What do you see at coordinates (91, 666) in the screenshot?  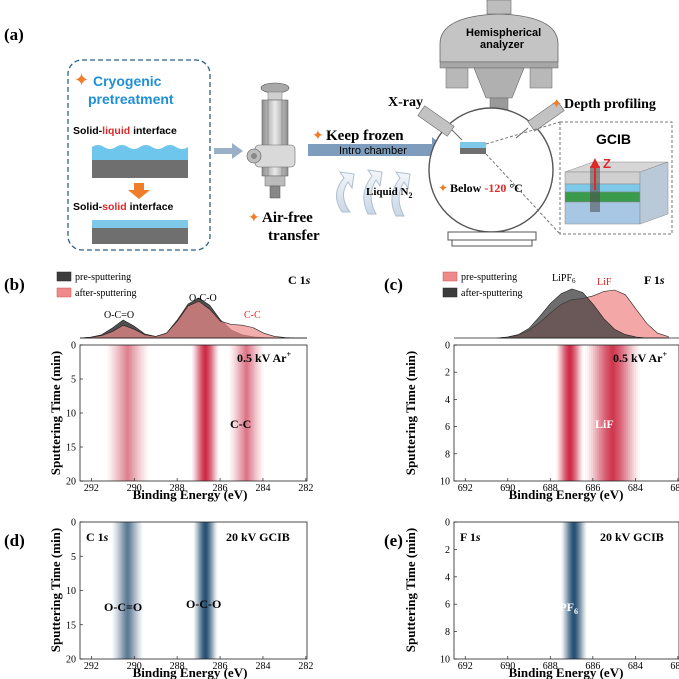 I see `x-tick-label: 292` at bounding box center [91, 666].